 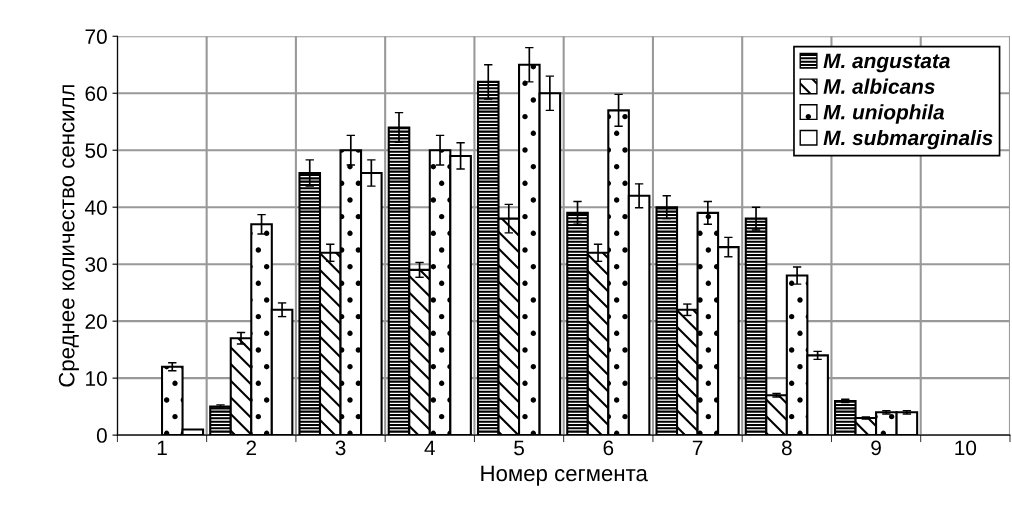 What do you see at coordinates (429, 448) in the screenshot?
I see `x-tick-label: 4` at bounding box center [429, 448].